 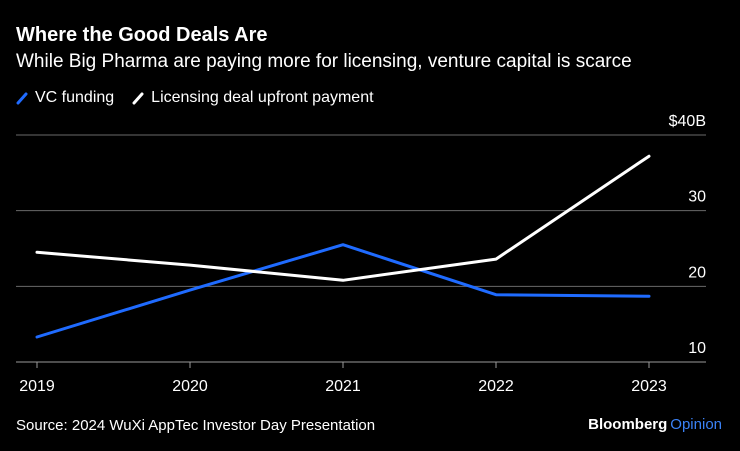 What do you see at coordinates (343, 365) in the screenshot?
I see `x-axis-ticks` at bounding box center [343, 365].